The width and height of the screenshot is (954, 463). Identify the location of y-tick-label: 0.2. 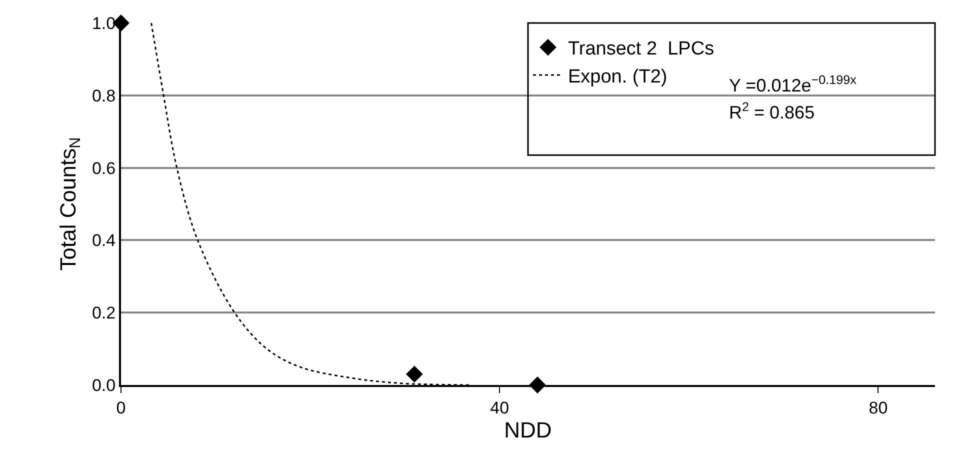
(104, 313).